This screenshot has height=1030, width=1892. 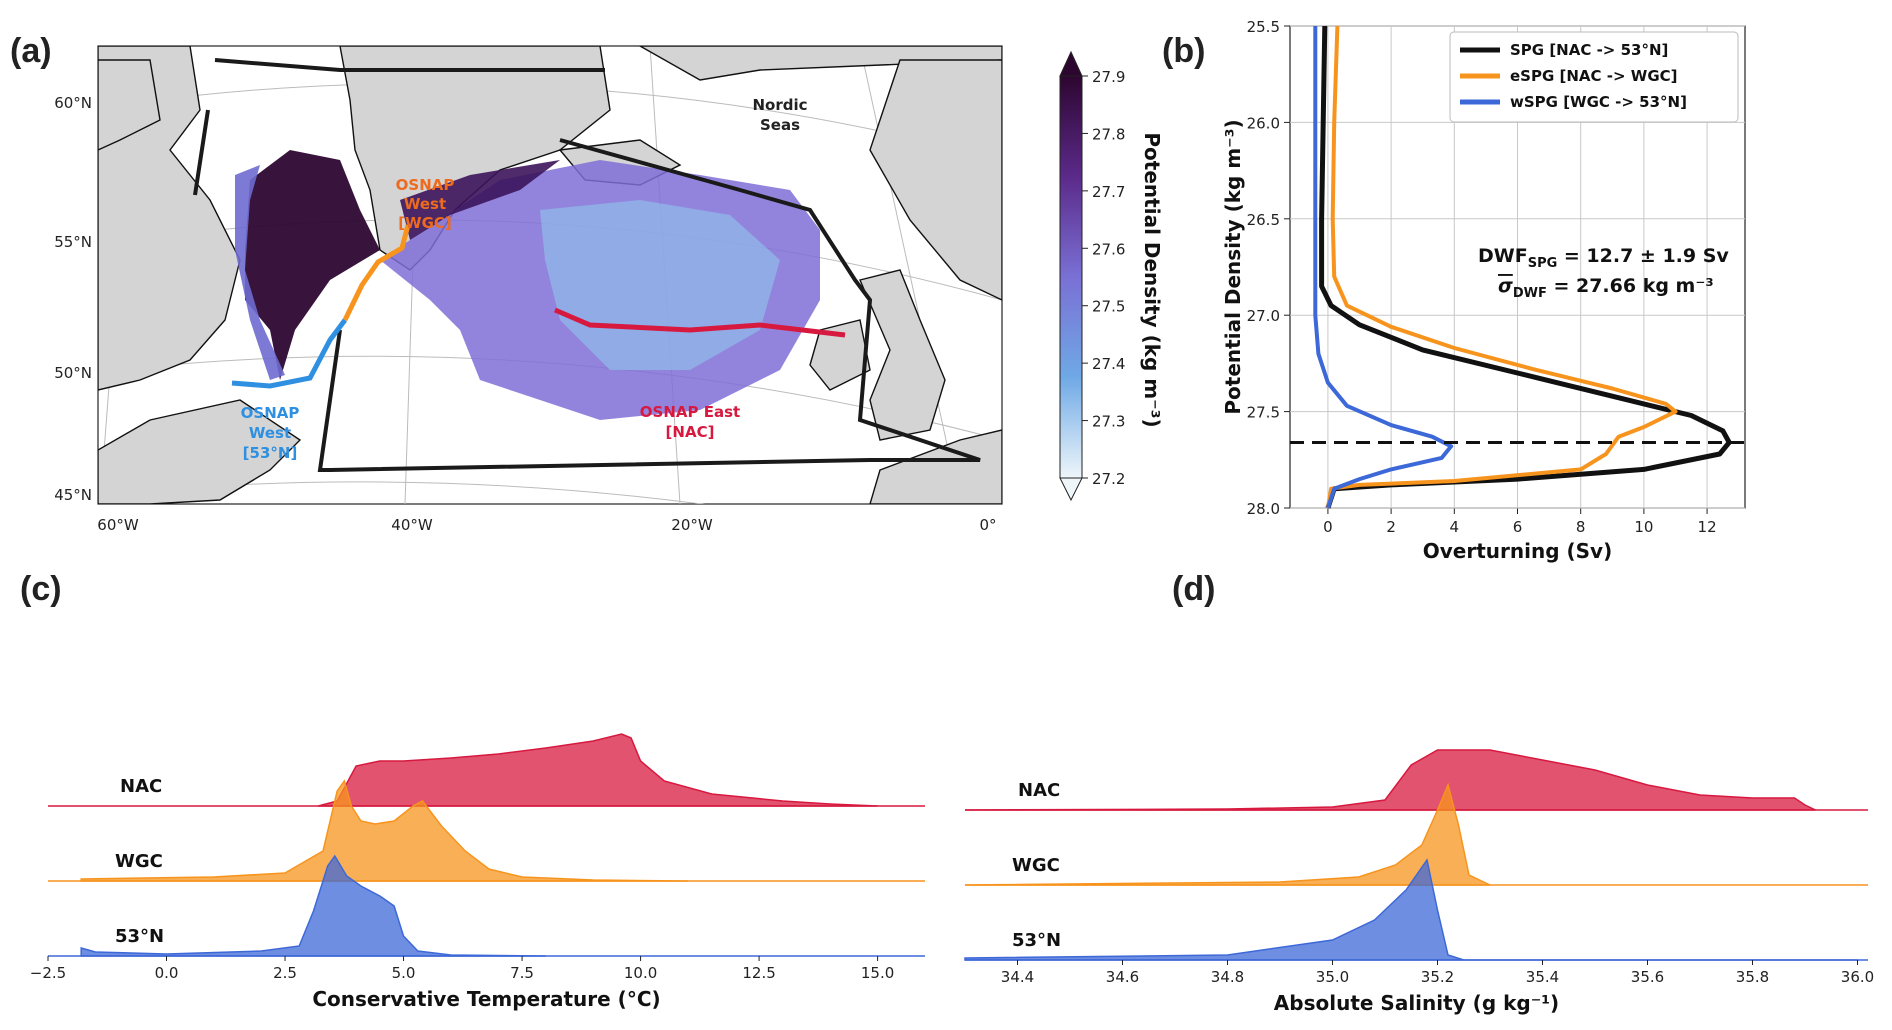 I want to click on x-tick-label: 6, so click(x=1518, y=527).